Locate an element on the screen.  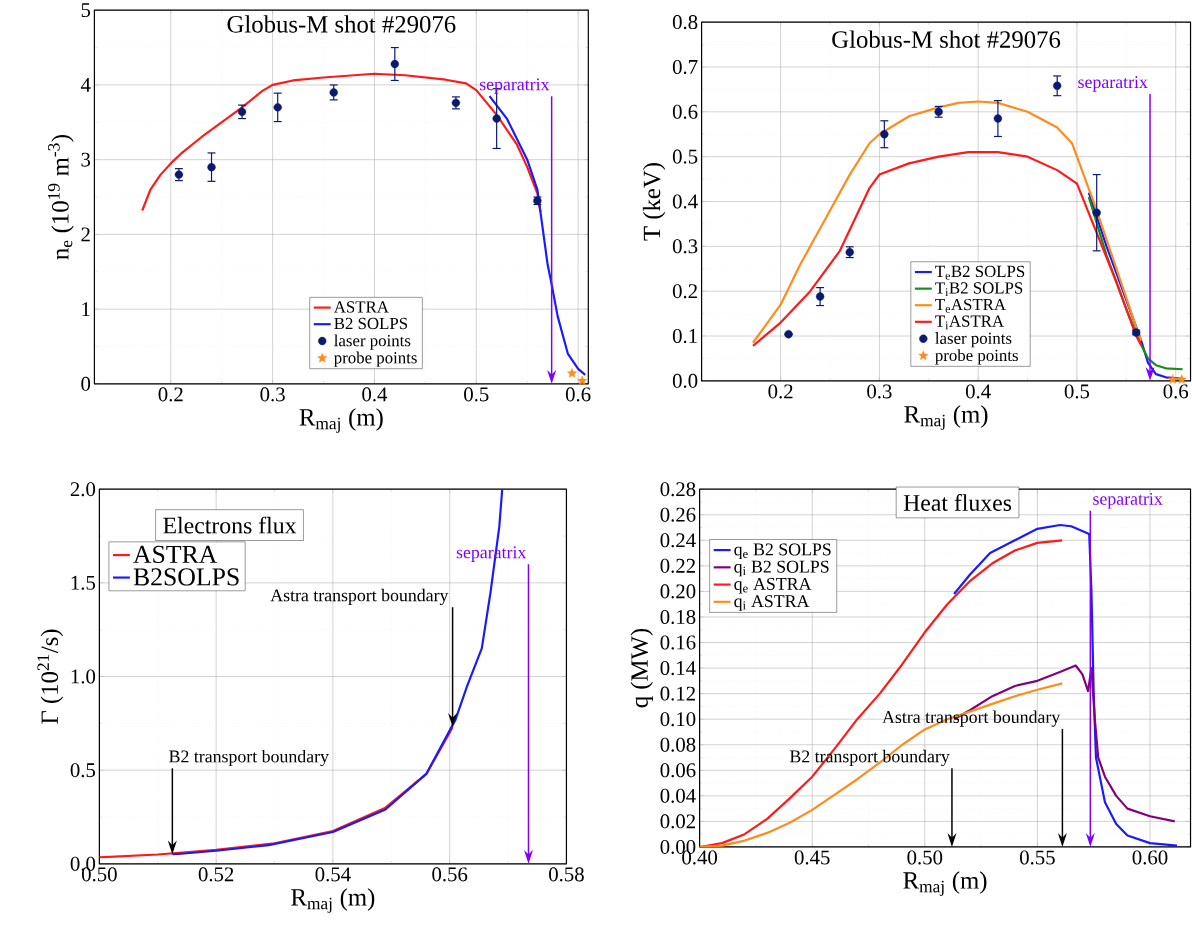
y-tick-label: 0.2 is located at coordinates (684, 291).